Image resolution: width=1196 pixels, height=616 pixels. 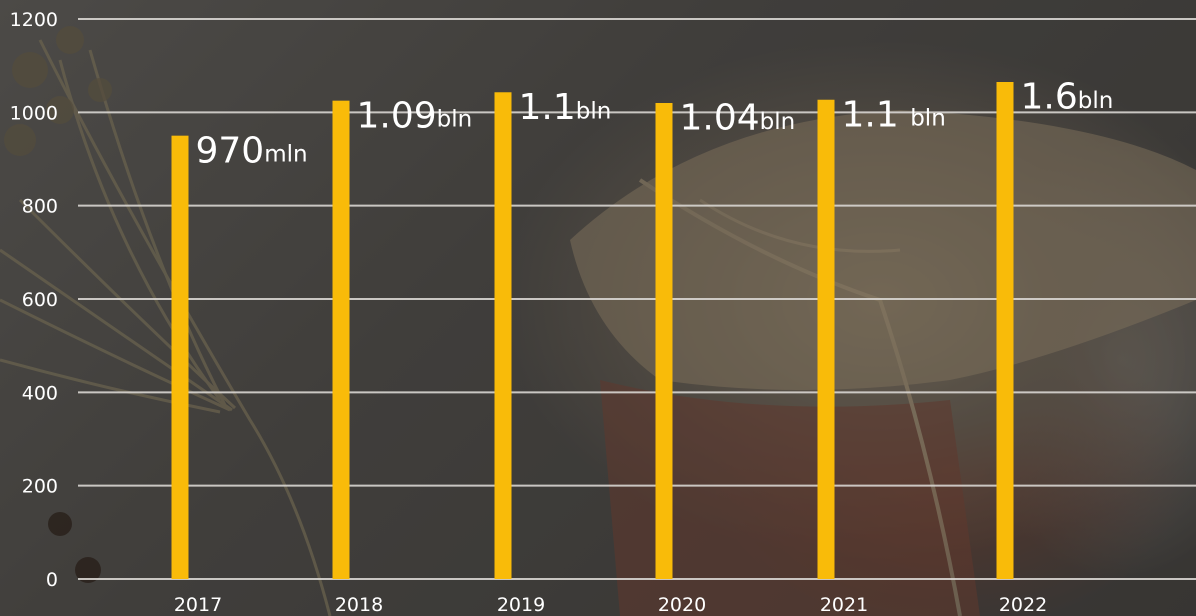 I want to click on data-label-number: 1.04, so click(x=720, y=118).